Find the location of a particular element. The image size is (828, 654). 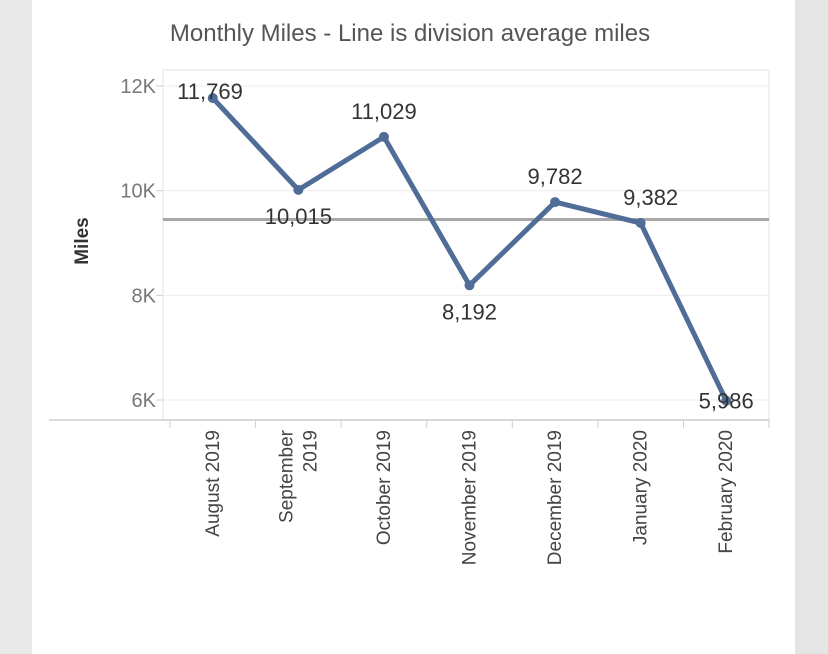

y-tick-label: 8K is located at coordinates (144, 296).